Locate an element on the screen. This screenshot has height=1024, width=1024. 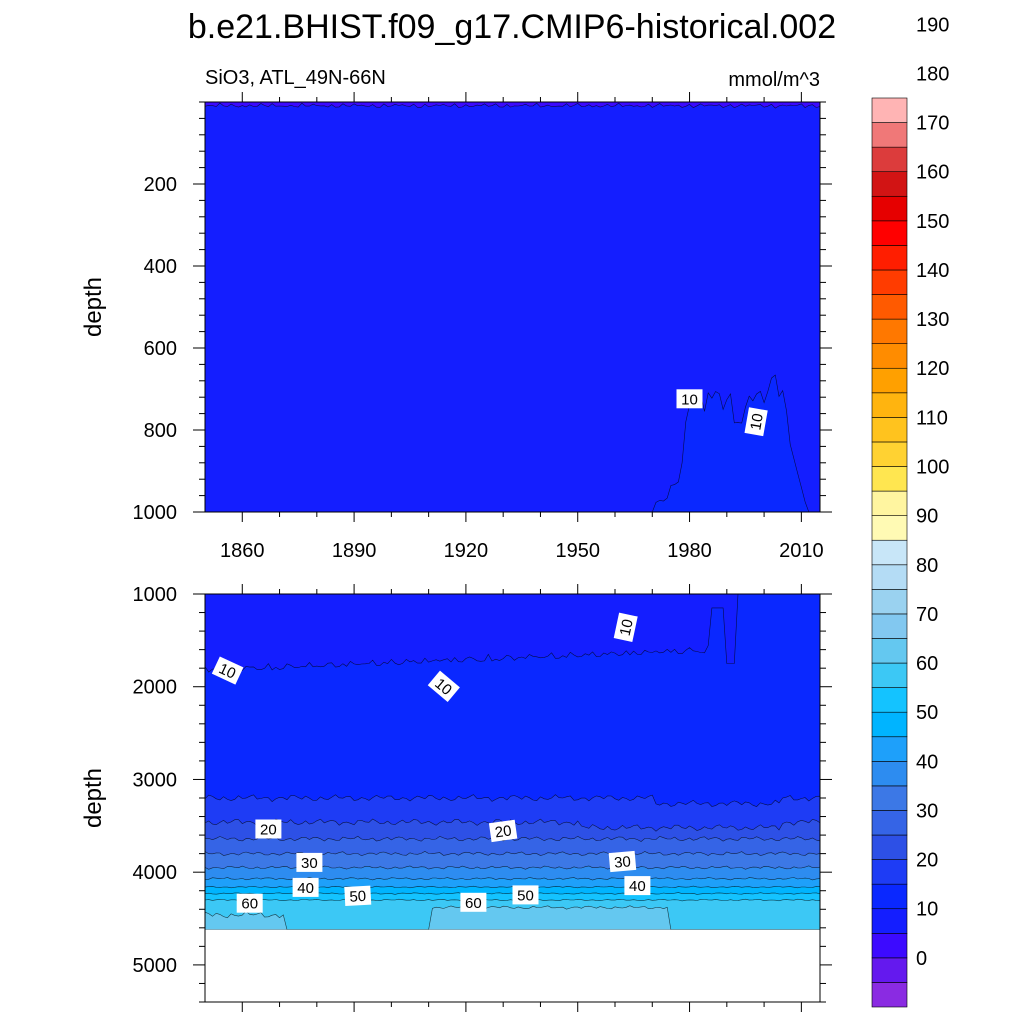
lower-contour-label-3: 10 is located at coordinates (625, 627).